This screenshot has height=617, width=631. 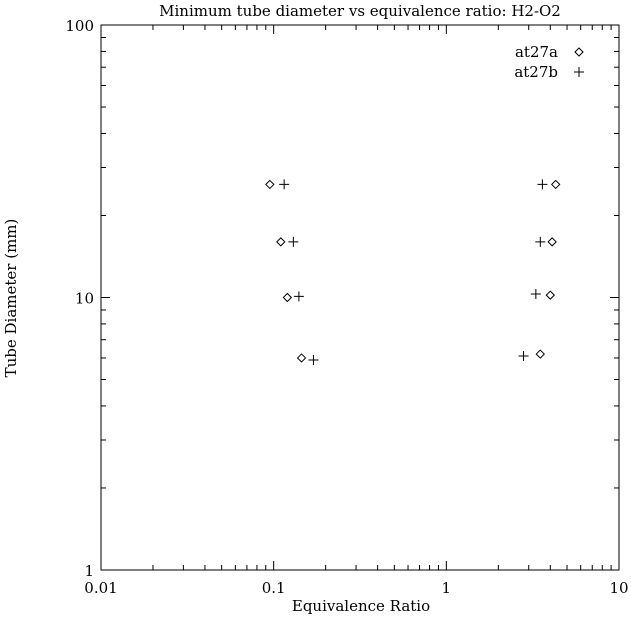 I want to click on x-tick-label: 0.01, so click(x=100, y=588).